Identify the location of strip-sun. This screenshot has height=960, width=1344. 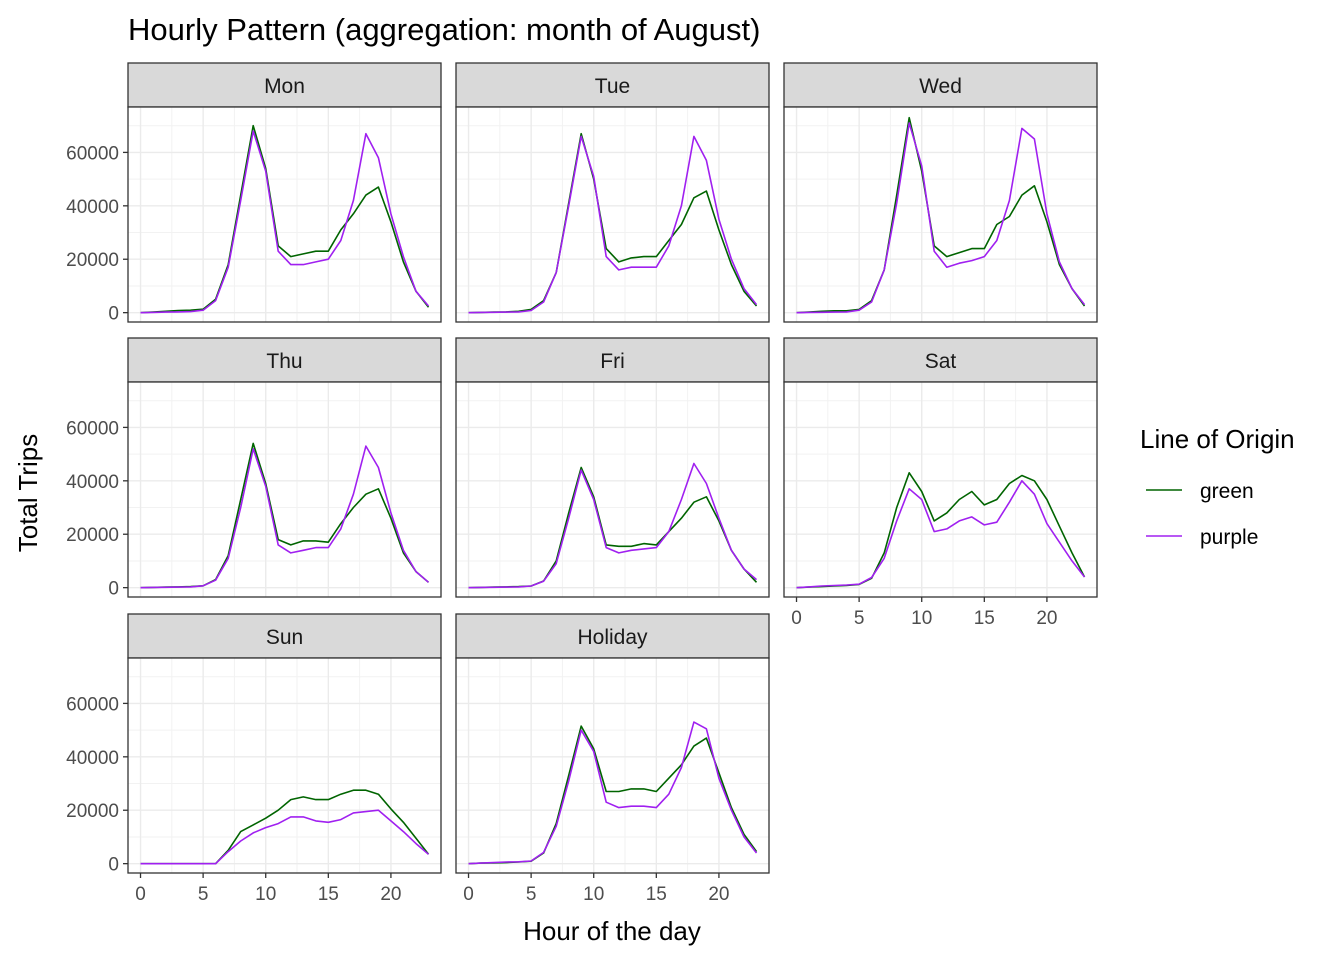
(284, 636).